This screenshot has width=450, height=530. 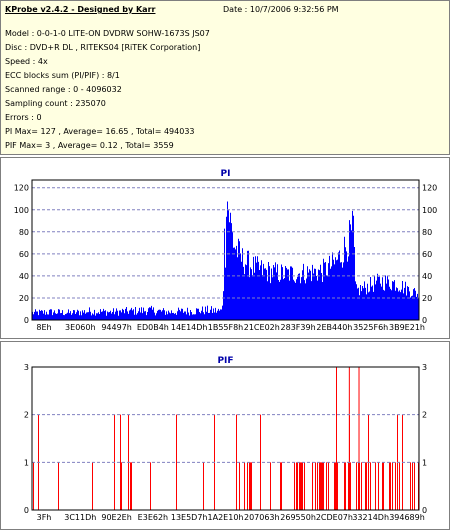 What do you see at coordinates (55, 103) in the screenshot?
I see `info-line-sampling: Sampling count : 235070` at bounding box center [55, 103].